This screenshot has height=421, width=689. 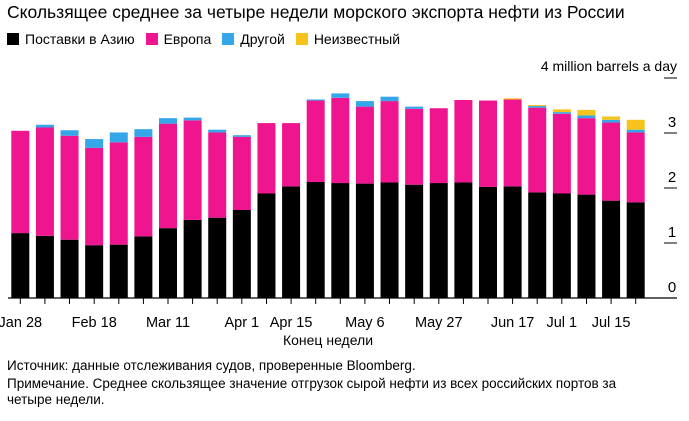 I want to click on x-tick-label-jul-15: Jul 15, so click(x=611, y=323).